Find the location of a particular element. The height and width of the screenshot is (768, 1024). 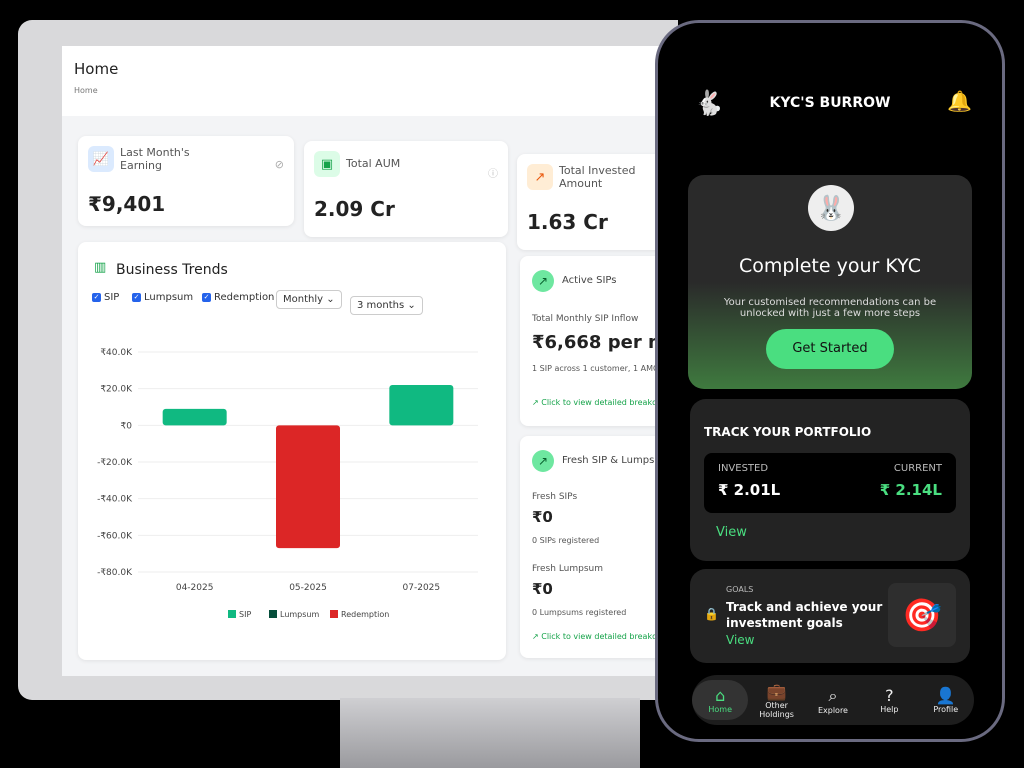

filter-redemption-checkbox: ✓ Redemption is located at coordinates (238, 297).